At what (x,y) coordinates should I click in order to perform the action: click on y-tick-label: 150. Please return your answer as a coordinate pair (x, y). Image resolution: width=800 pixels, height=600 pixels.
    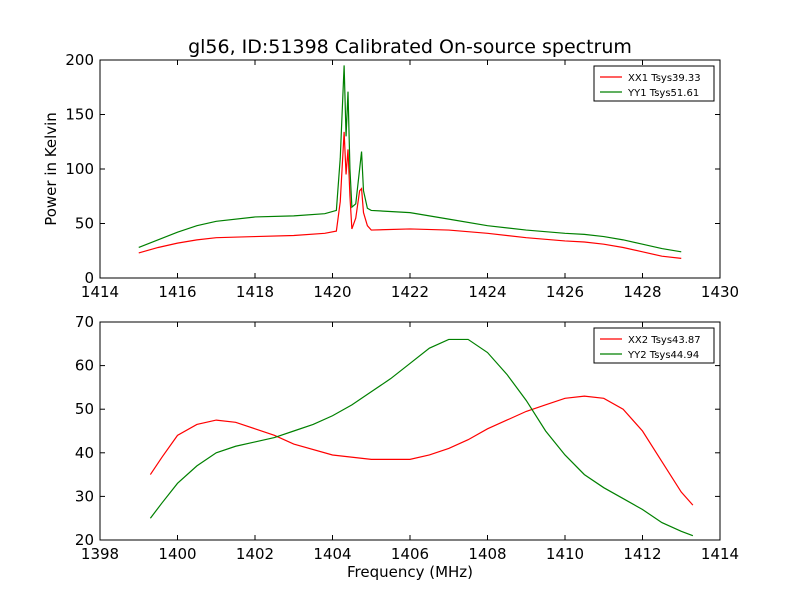
    Looking at the image, I should click on (79, 115).